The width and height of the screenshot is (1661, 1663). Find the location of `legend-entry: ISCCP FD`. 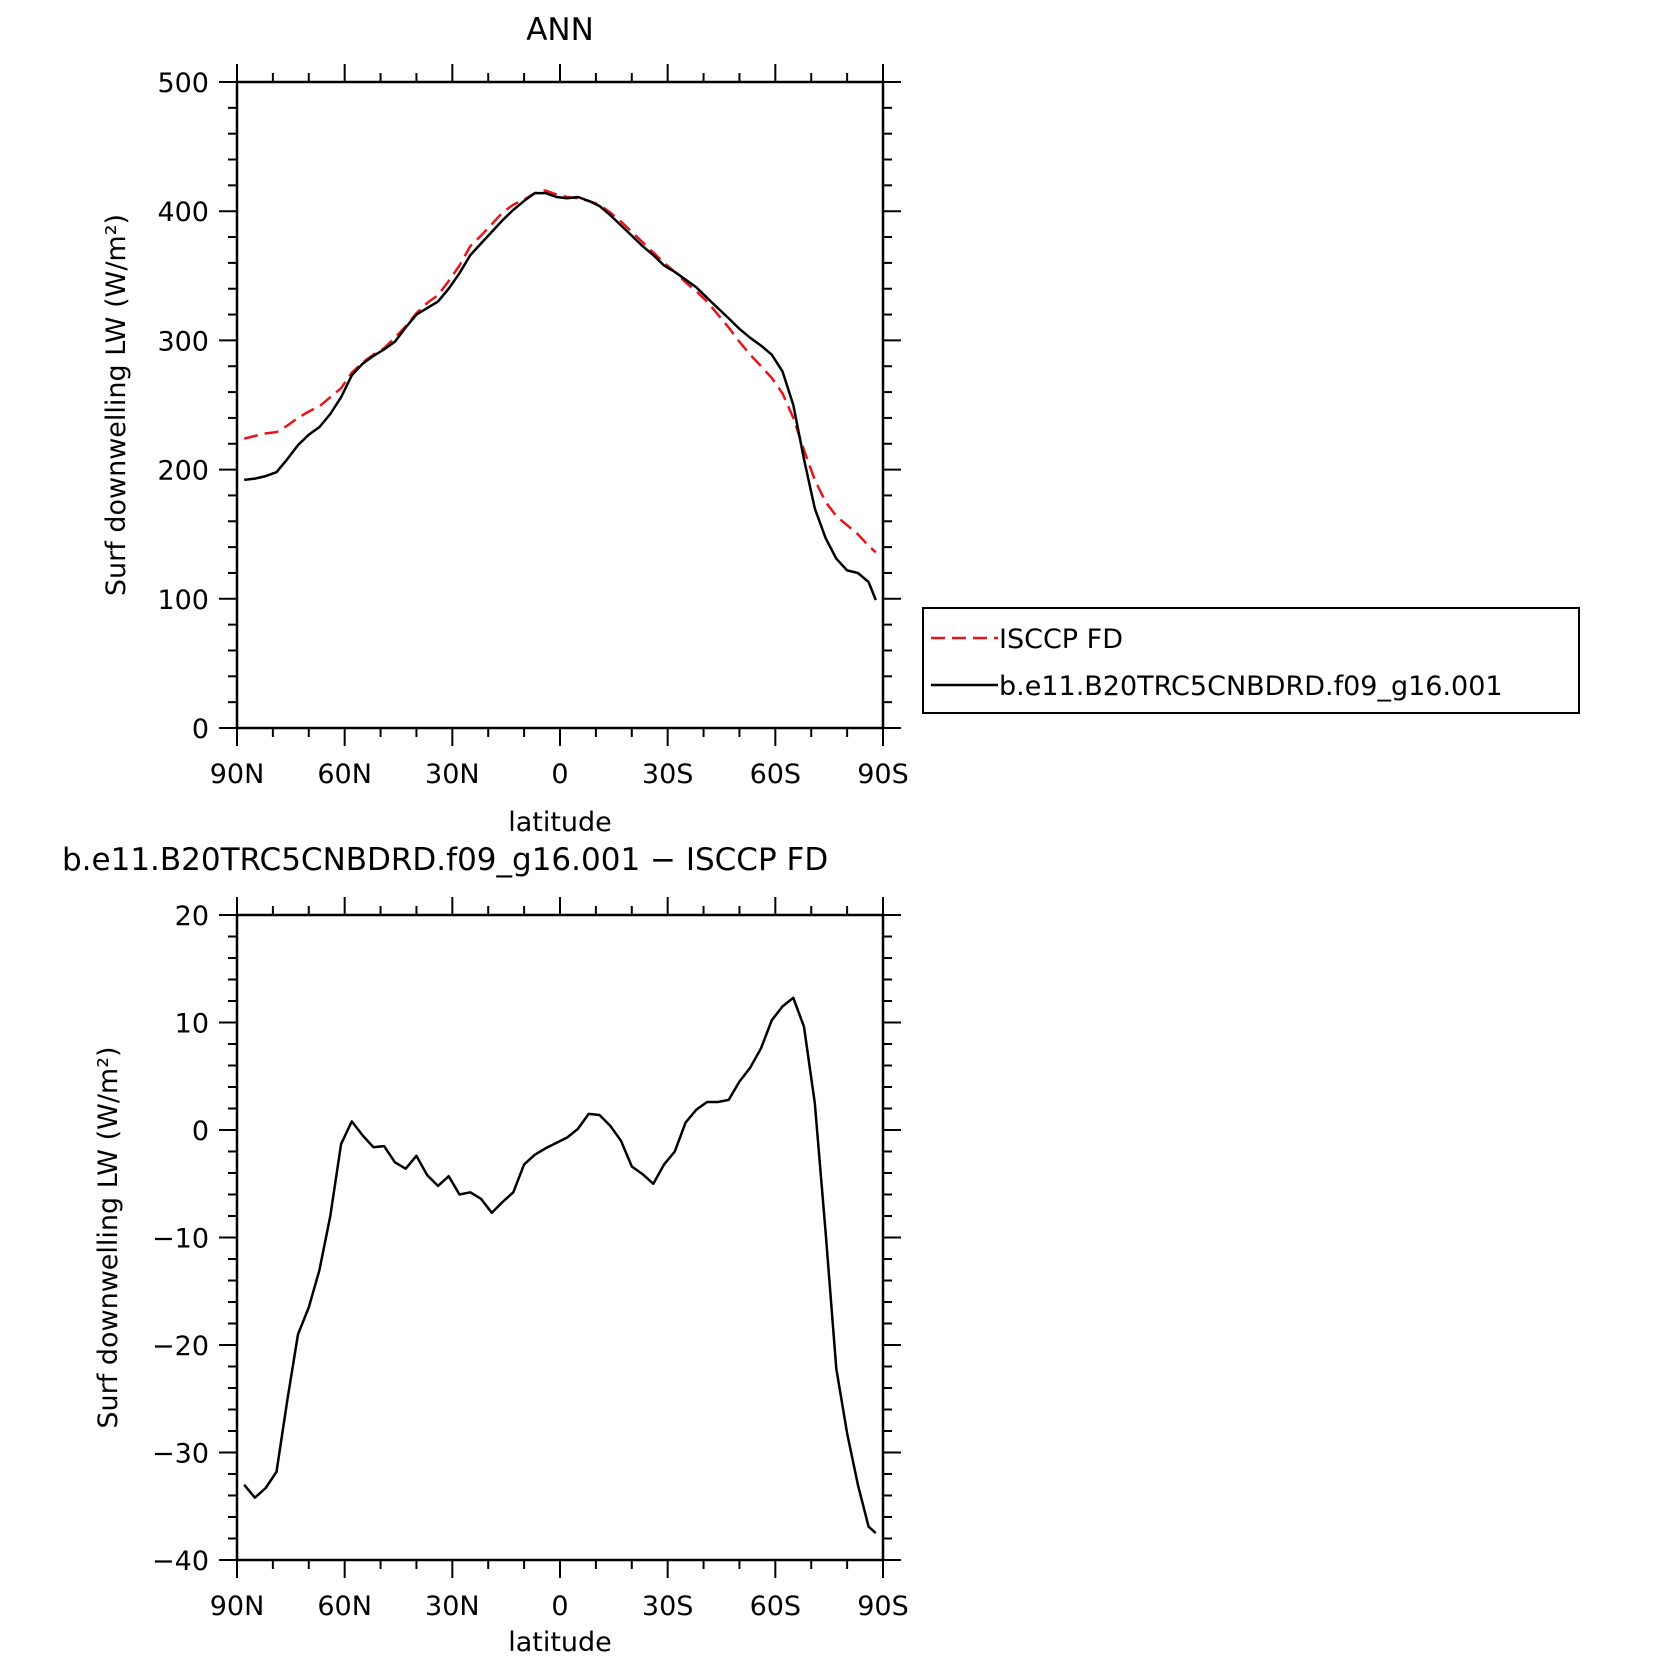

legend-entry: ISCCP FD is located at coordinates (1061, 639).